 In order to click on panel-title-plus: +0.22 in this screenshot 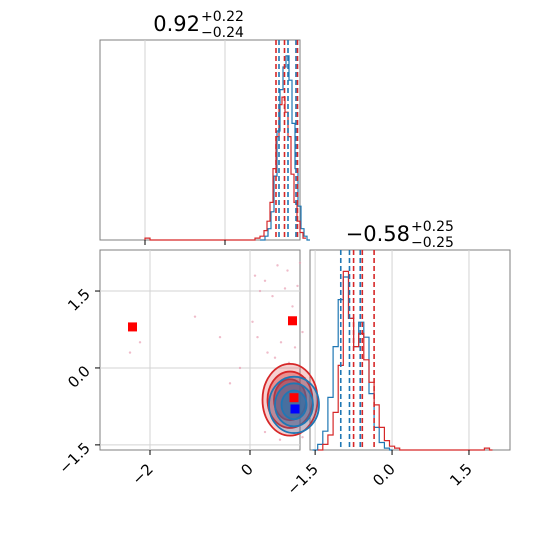, I will do `click(222, 17)`.